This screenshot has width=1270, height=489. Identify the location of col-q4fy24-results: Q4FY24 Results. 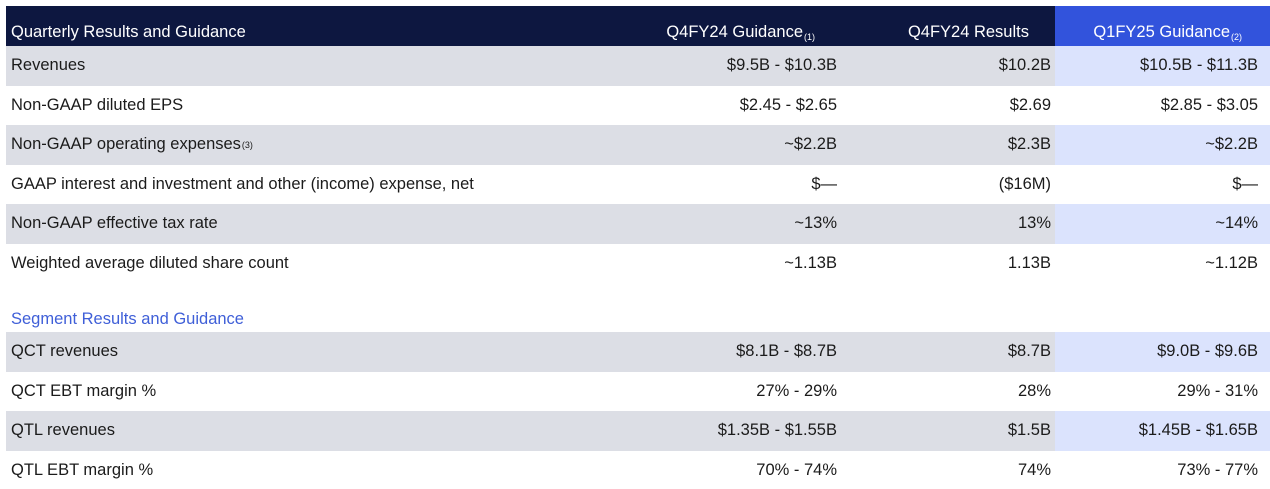
(968, 32).